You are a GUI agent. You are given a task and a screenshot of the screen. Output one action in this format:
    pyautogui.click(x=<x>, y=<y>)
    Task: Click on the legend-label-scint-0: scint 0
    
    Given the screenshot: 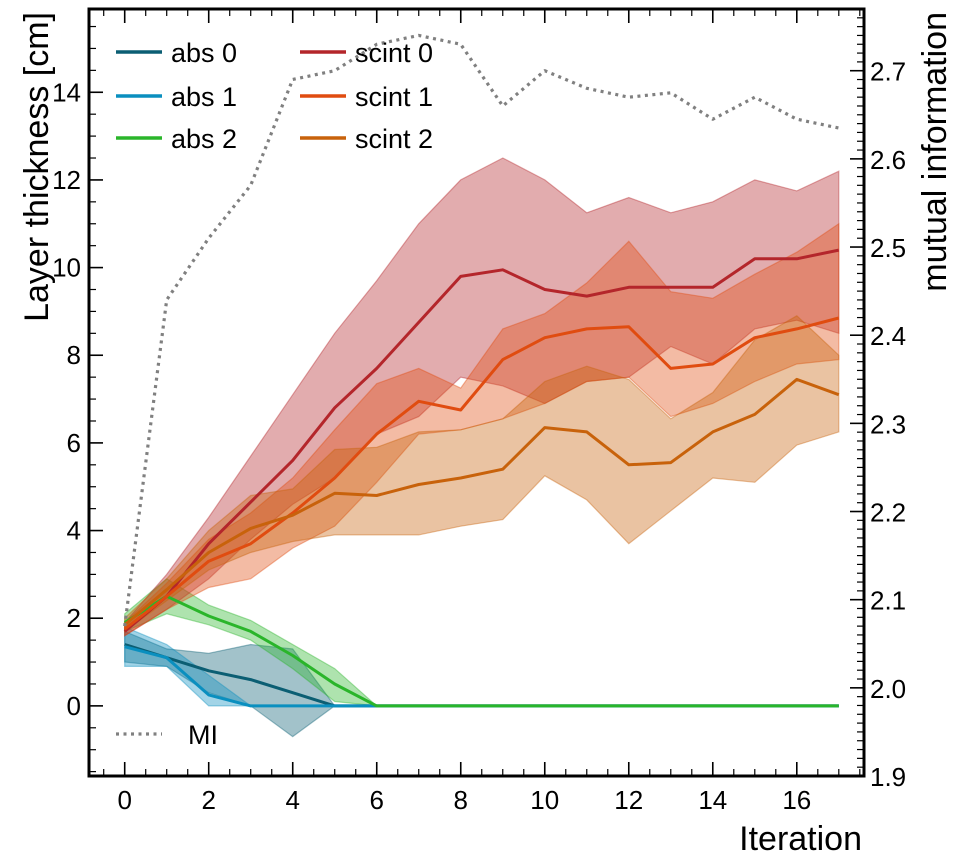 What is the action you would take?
    pyautogui.click(x=394, y=53)
    